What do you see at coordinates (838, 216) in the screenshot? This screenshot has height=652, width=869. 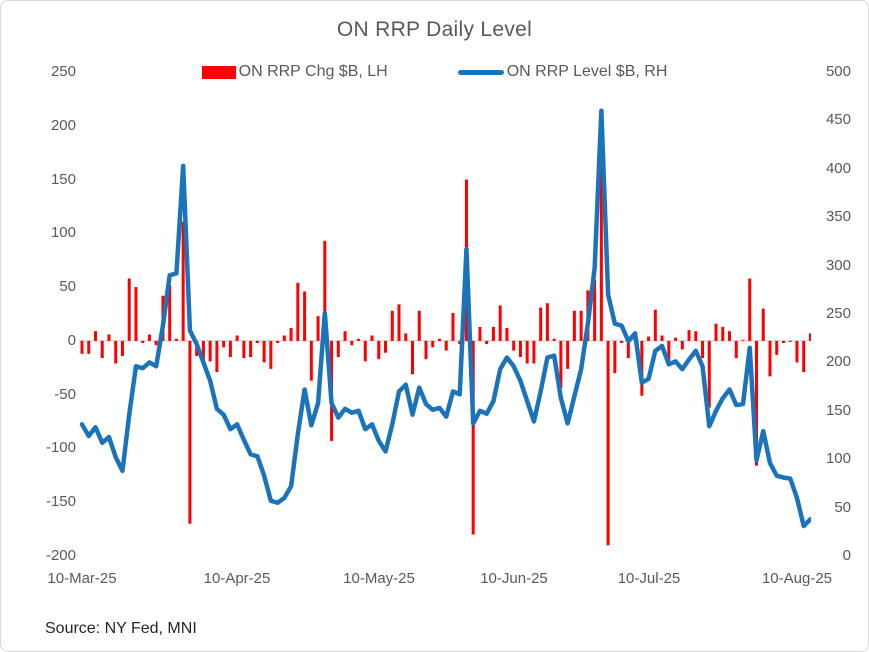 I see `right-axis-tick-label: 350` at bounding box center [838, 216].